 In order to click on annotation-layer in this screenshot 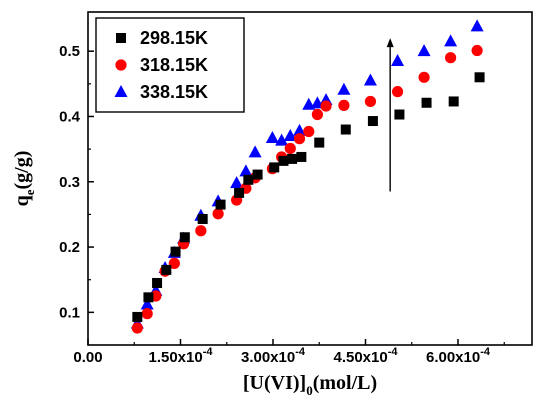, I will do `click(390, 115)`.